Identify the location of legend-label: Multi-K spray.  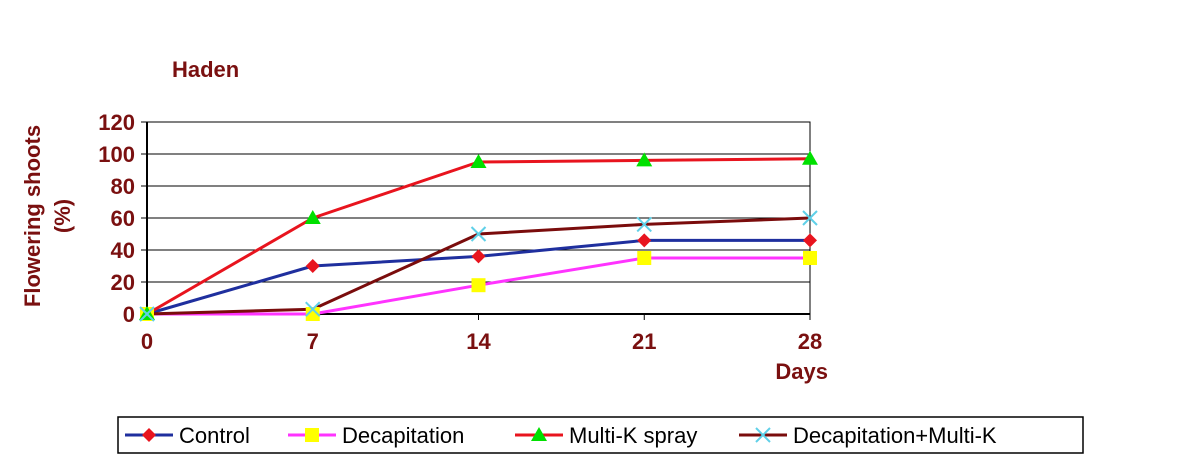
(633, 435).